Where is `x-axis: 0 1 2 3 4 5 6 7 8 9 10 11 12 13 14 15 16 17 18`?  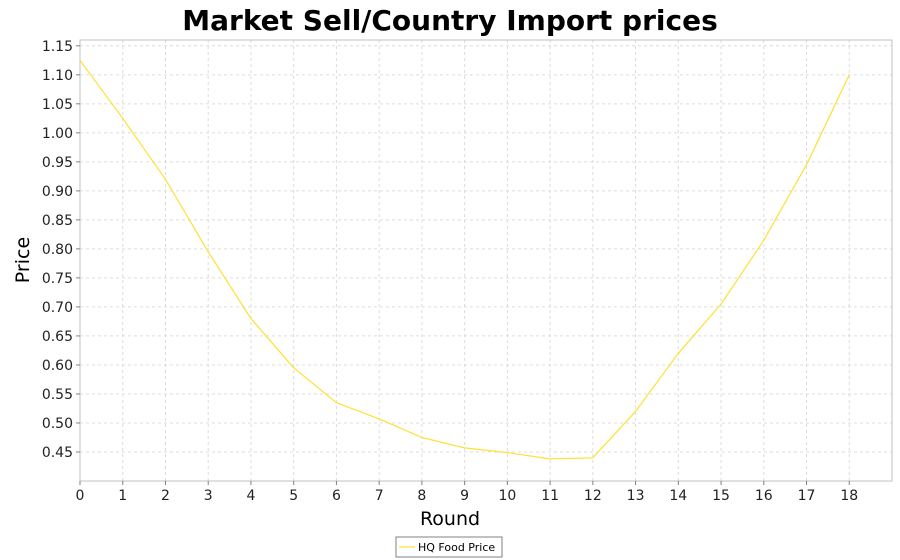 x-axis: 0 1 2 3 4 5 6 7 8 9 10 11 12 13 14 15 16 17 18 is located at coordinates (467, 492).